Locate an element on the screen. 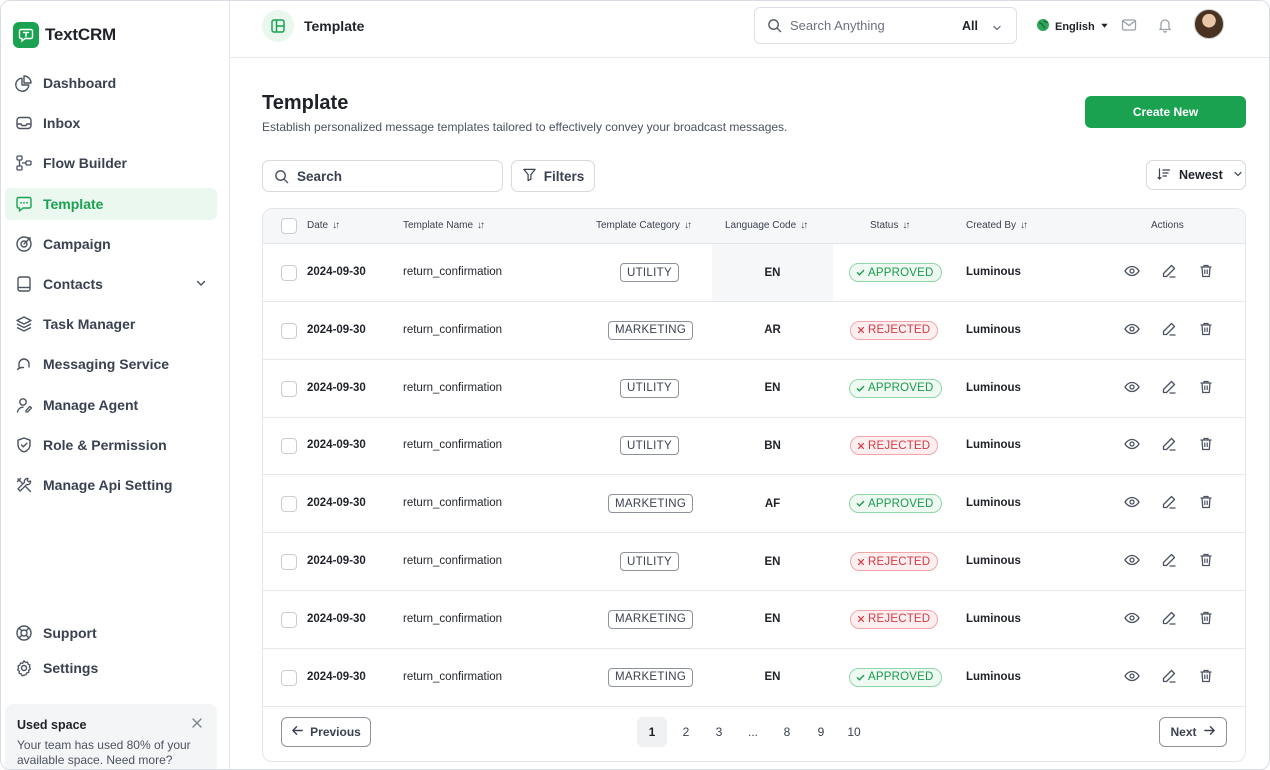 Image resolution: width=1270 pixels, height=770 pixels. page-button: 2 is located at coordinates (686, 732).